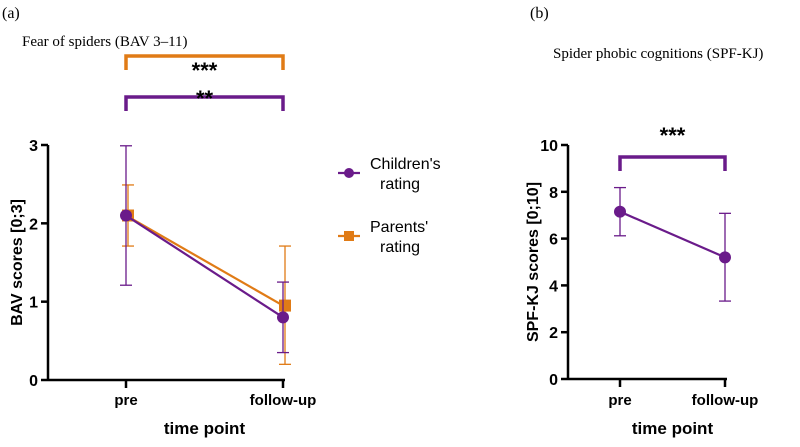  What do you see at coordinates (553, 240) in the screenshot?
I see `y-tick-label: 6` at bounding box center [553, 240].